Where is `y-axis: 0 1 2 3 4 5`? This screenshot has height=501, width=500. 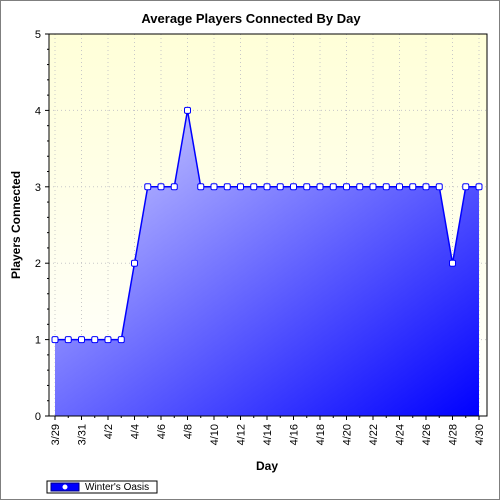
y-axis: 0 1 2 3 4 5 is located at coordinates (42, 226).